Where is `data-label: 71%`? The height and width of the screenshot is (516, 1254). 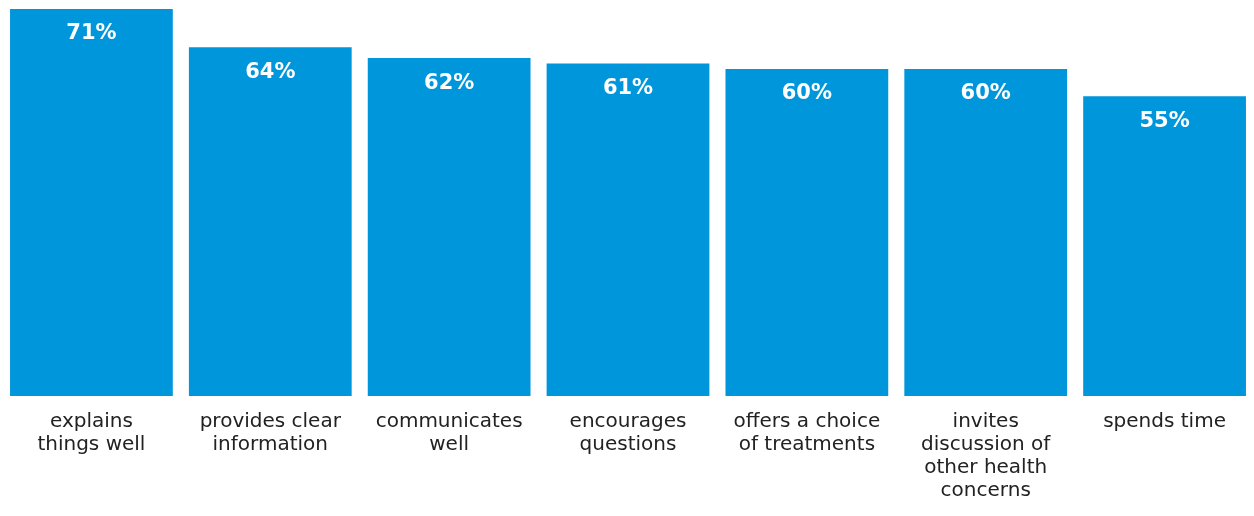
data-label: 71% is located at coordinates (91, 32).